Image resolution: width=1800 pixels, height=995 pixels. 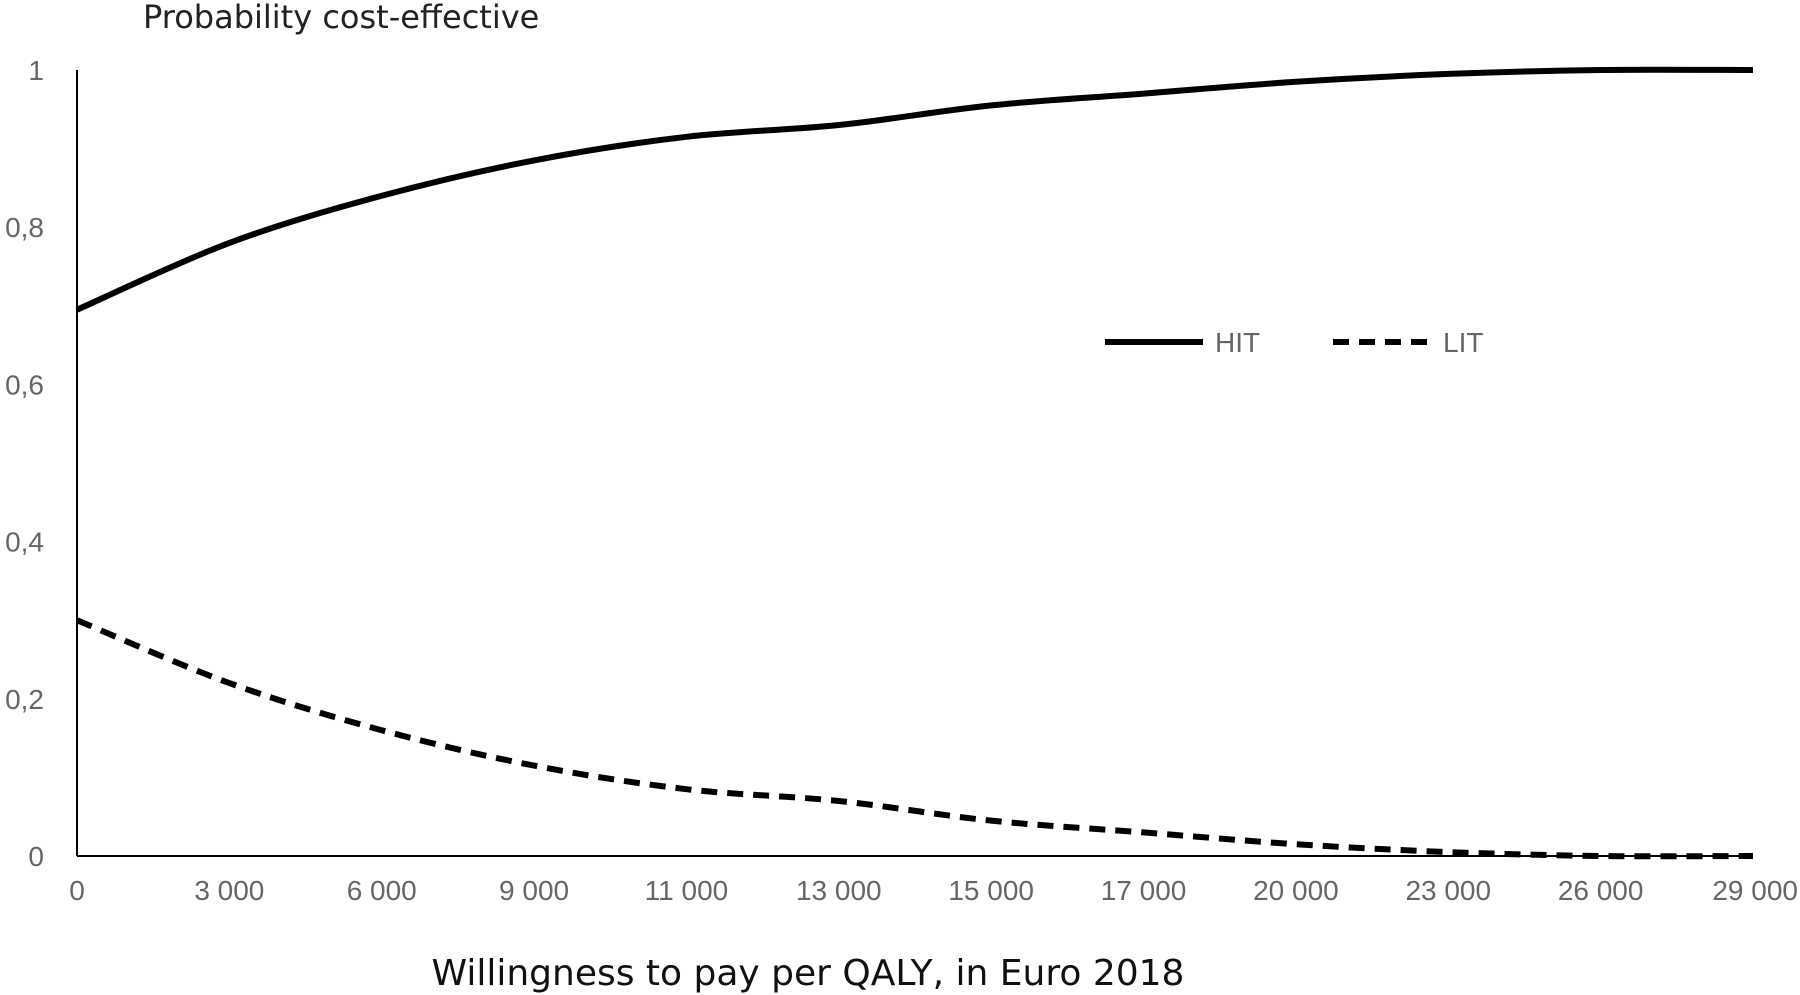 I want to click on y-tick-label: 0, so click(x=36, y=856).